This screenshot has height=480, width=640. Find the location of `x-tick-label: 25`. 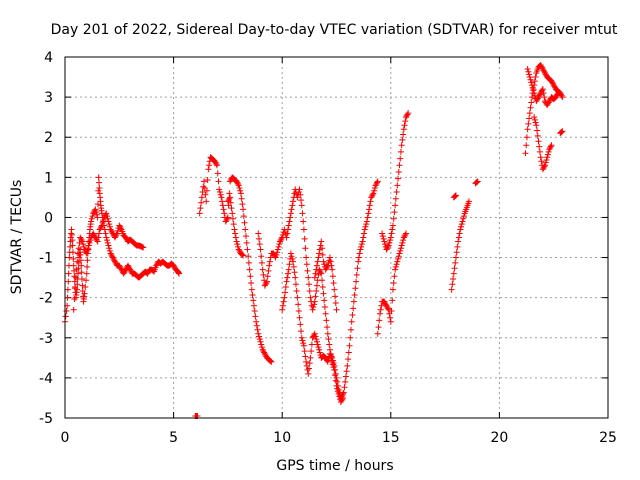

x-tick-label: 25 is located at coordinates (608, 438).